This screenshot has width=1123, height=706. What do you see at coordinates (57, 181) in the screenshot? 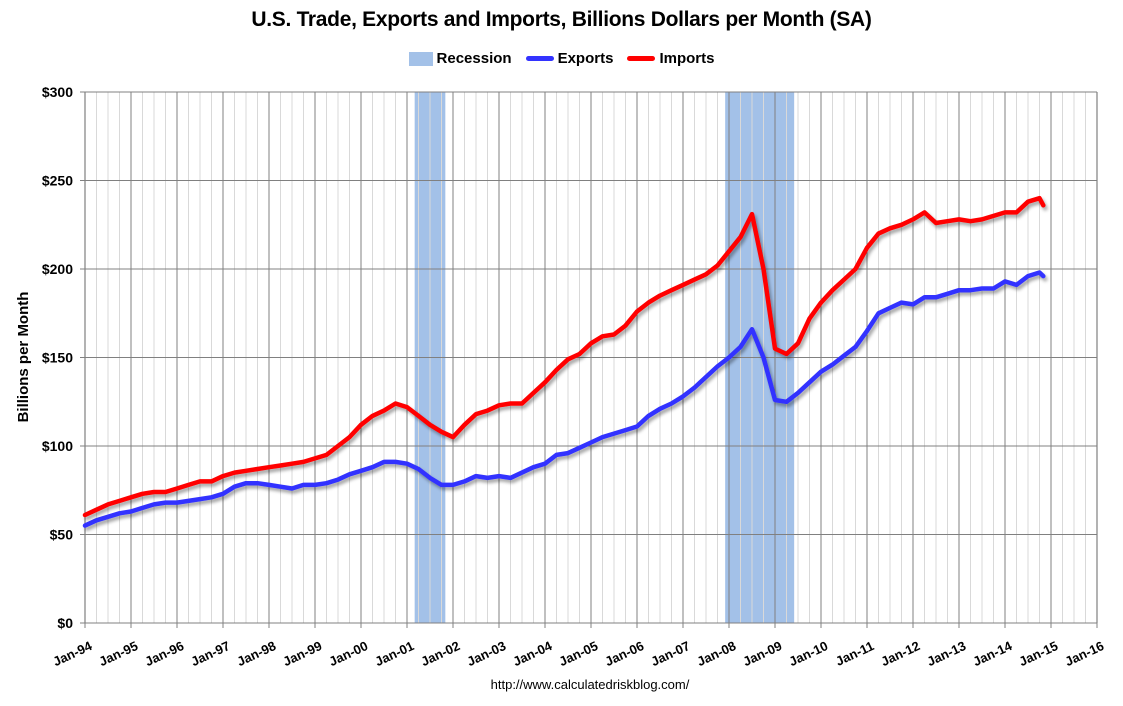
I see `y-tick-label: $250` at bounding box center [57, 181].